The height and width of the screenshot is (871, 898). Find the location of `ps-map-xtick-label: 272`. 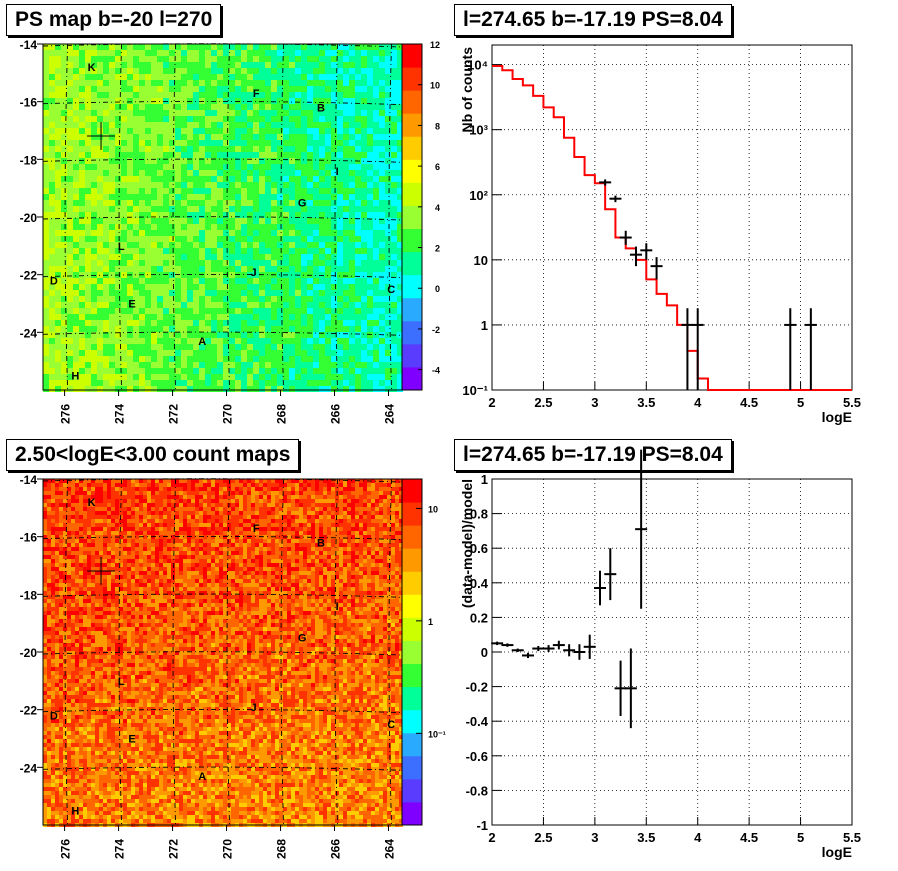

ps-map-xtick-label: 272 is located at coordinates (174, 414).